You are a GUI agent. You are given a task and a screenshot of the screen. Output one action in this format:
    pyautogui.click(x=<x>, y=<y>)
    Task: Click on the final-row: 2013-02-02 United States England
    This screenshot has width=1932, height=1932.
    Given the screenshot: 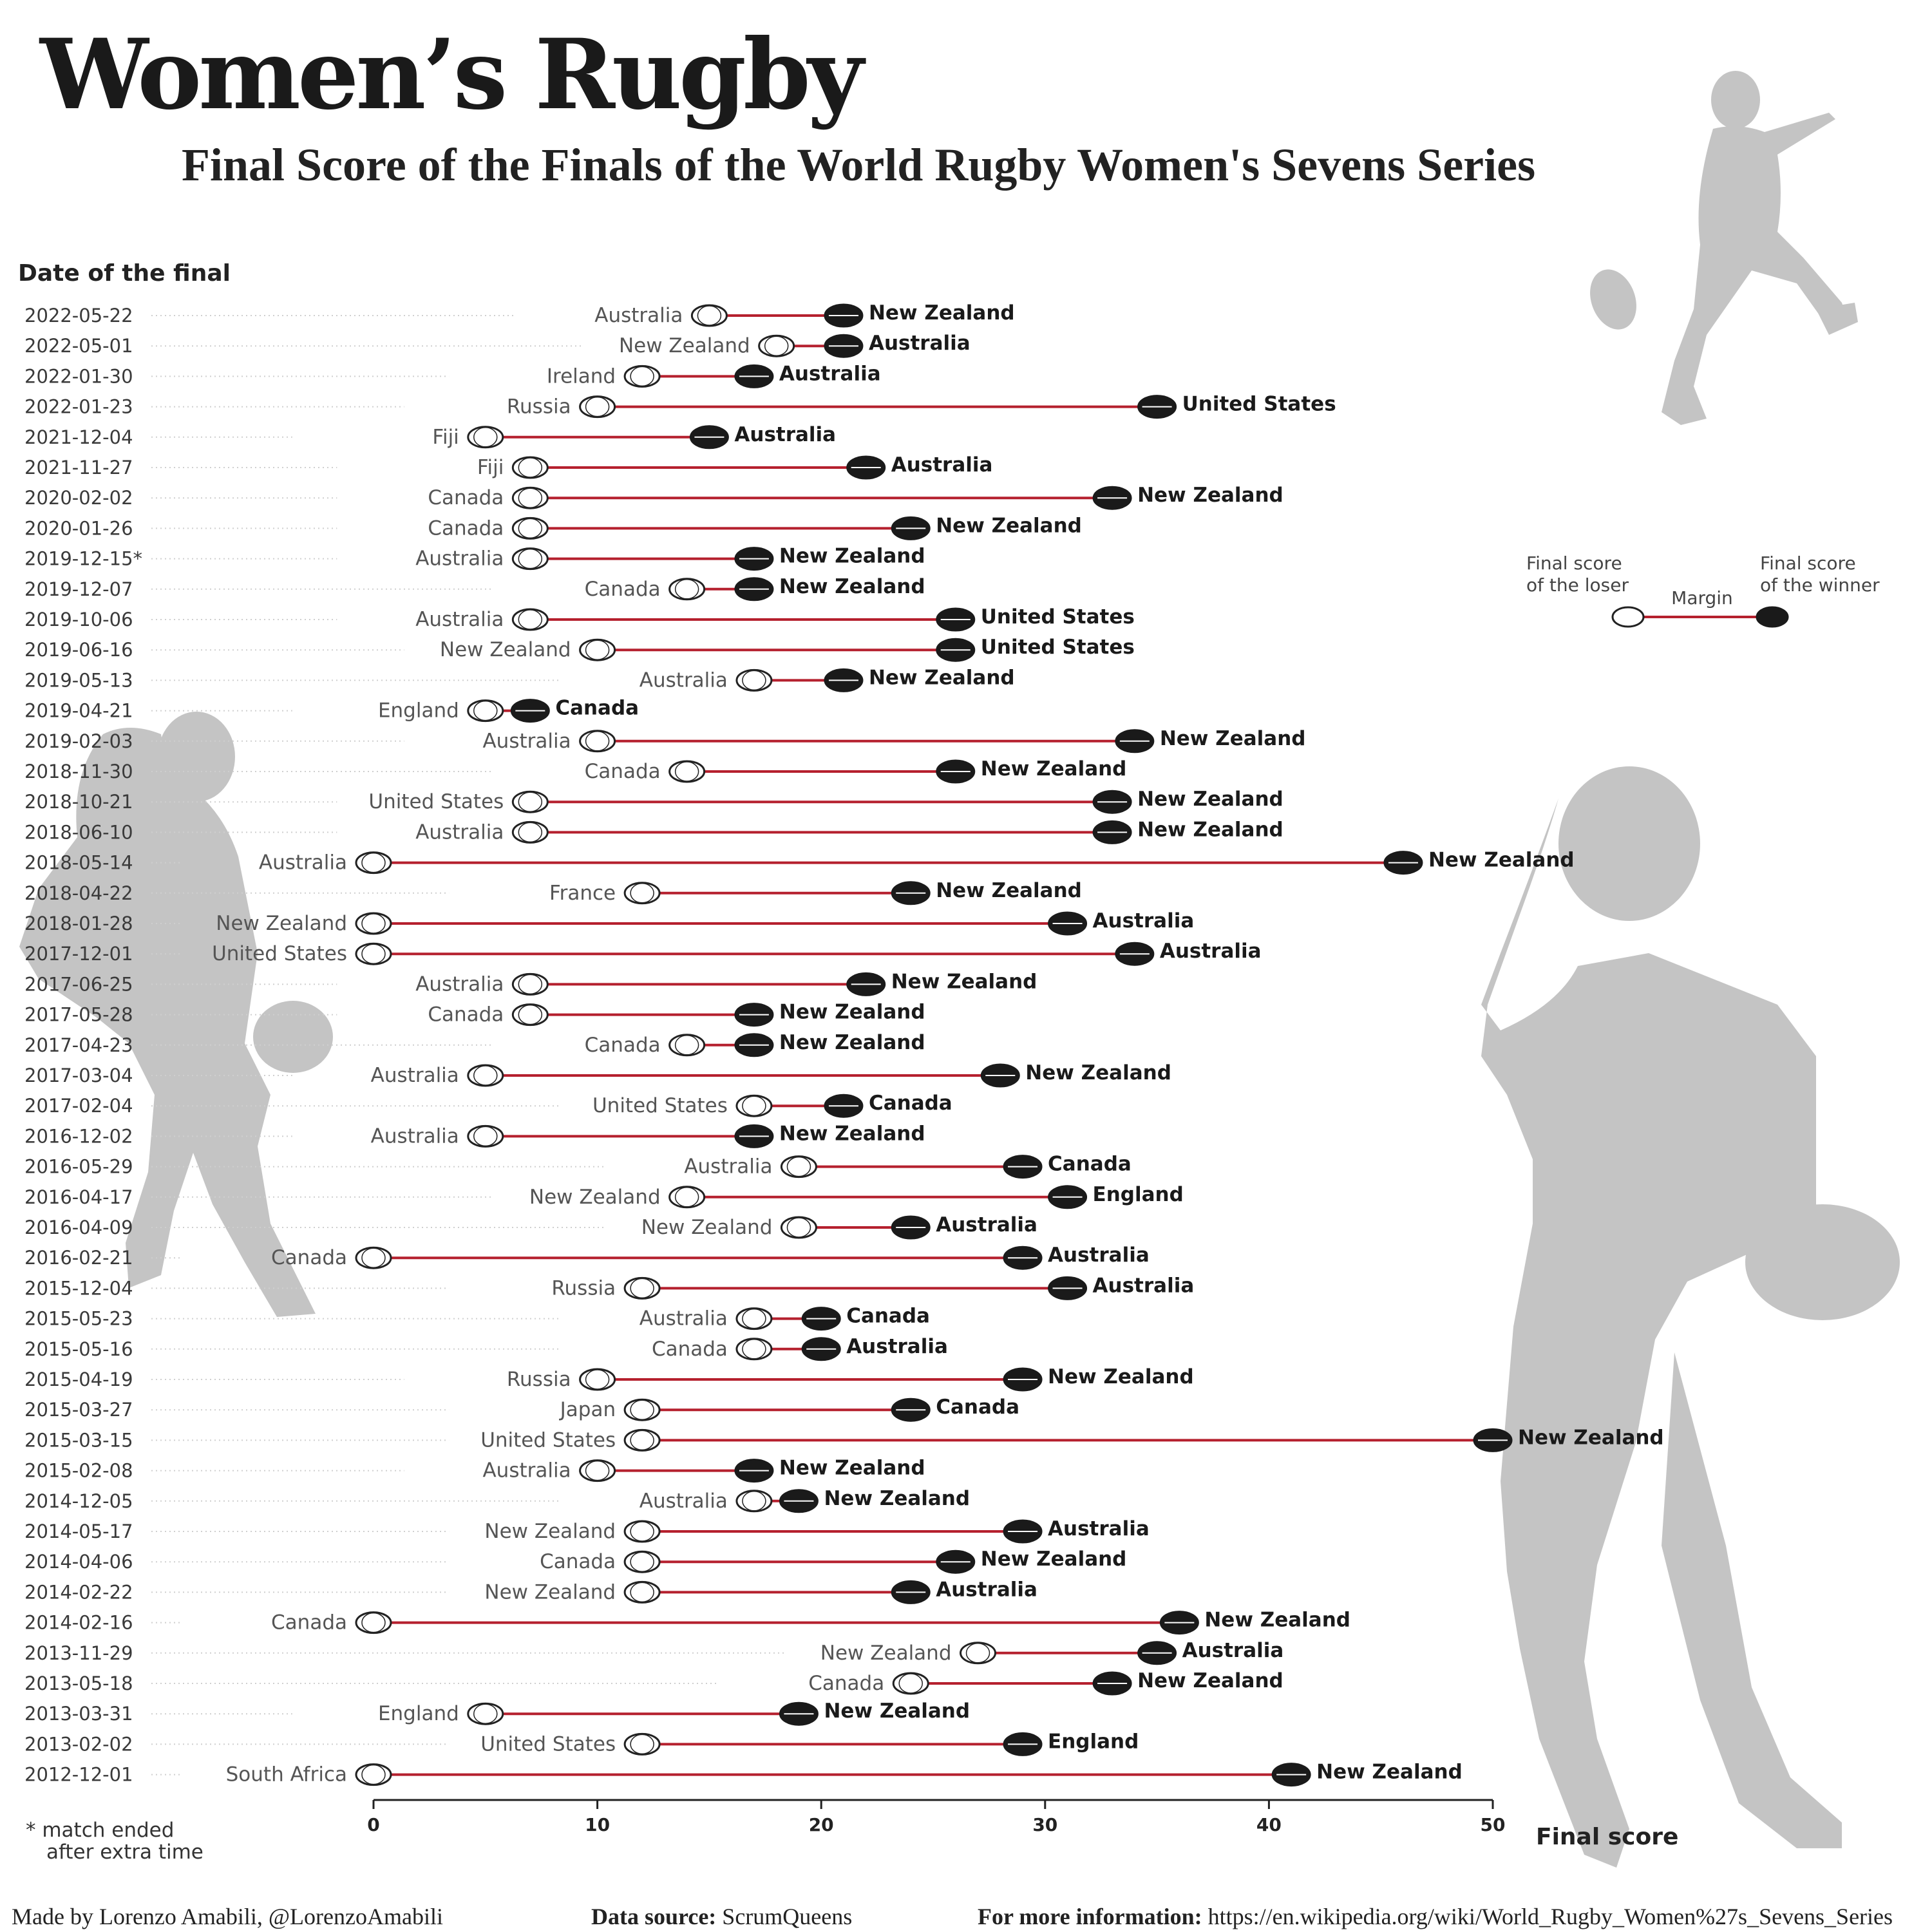 What is the action you would take?
    pyautogui.click(x=581, y=1743)
    